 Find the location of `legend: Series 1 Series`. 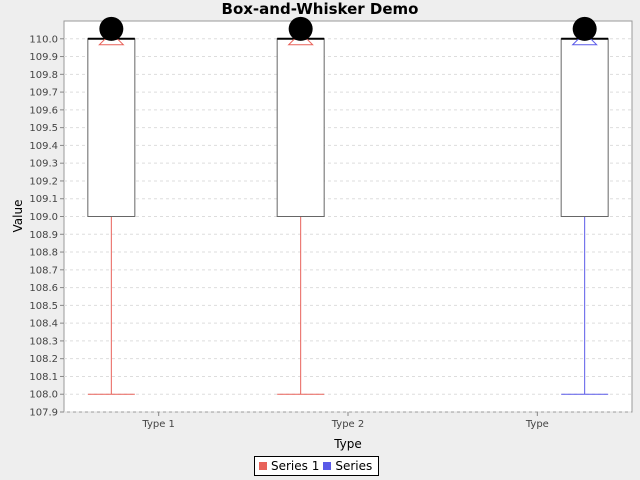

legend: Series 1 Series is located at coordinates (317, 466).